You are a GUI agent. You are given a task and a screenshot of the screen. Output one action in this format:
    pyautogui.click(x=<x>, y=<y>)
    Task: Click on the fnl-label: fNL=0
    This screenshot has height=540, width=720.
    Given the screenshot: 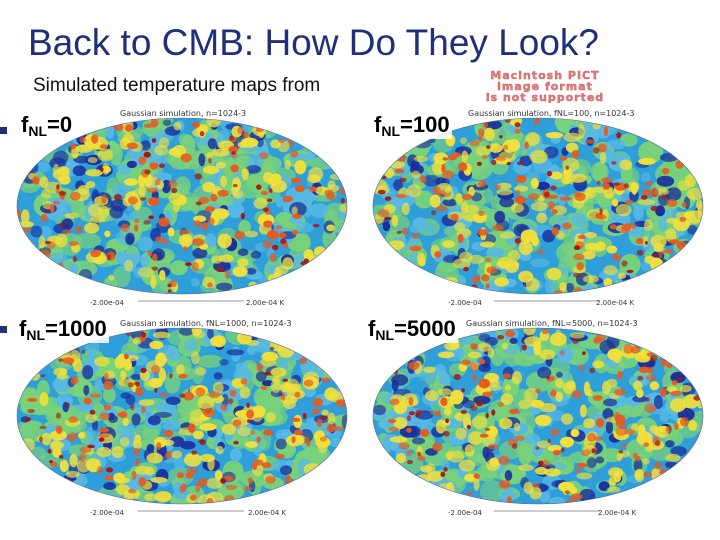 What is the action you would take?
    pyautogui.click(x=47, y=125)
    